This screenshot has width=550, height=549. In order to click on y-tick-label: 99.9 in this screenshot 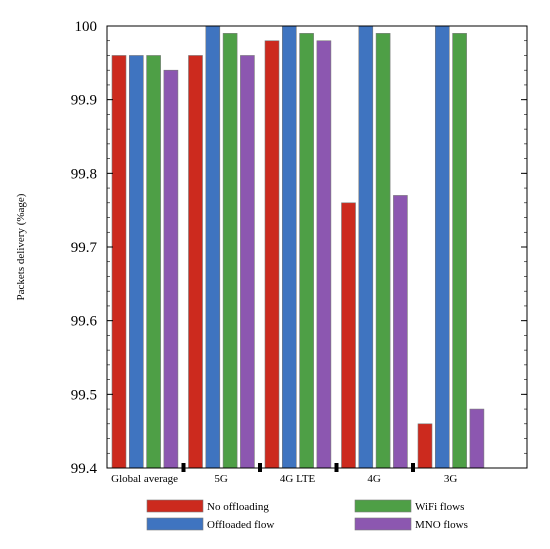, I will do `click(84, 101)`.